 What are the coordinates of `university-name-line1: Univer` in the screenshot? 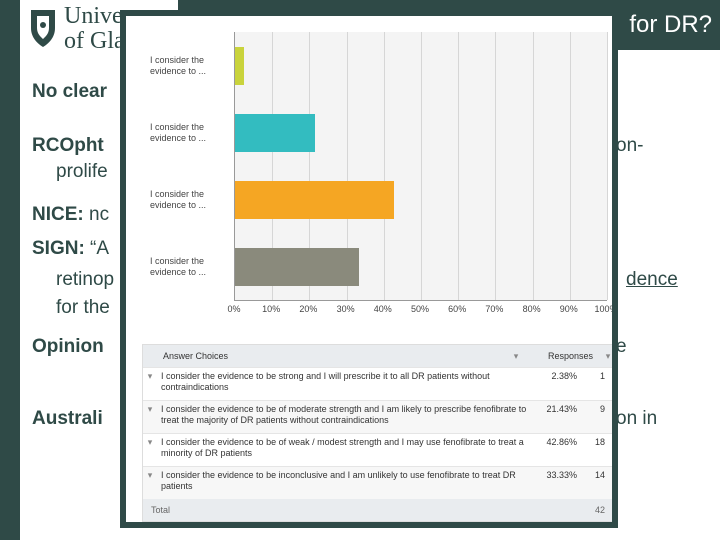 It's located at (97, 16).